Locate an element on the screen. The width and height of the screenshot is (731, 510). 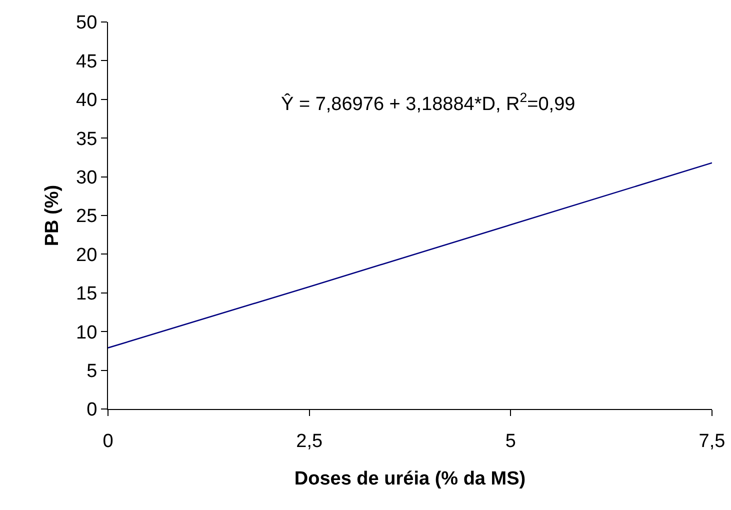
annotation: Ŷ = 7,86976 + 3,18884*D, R$^{2}$=0,99 is located at coordinates (428, 102).